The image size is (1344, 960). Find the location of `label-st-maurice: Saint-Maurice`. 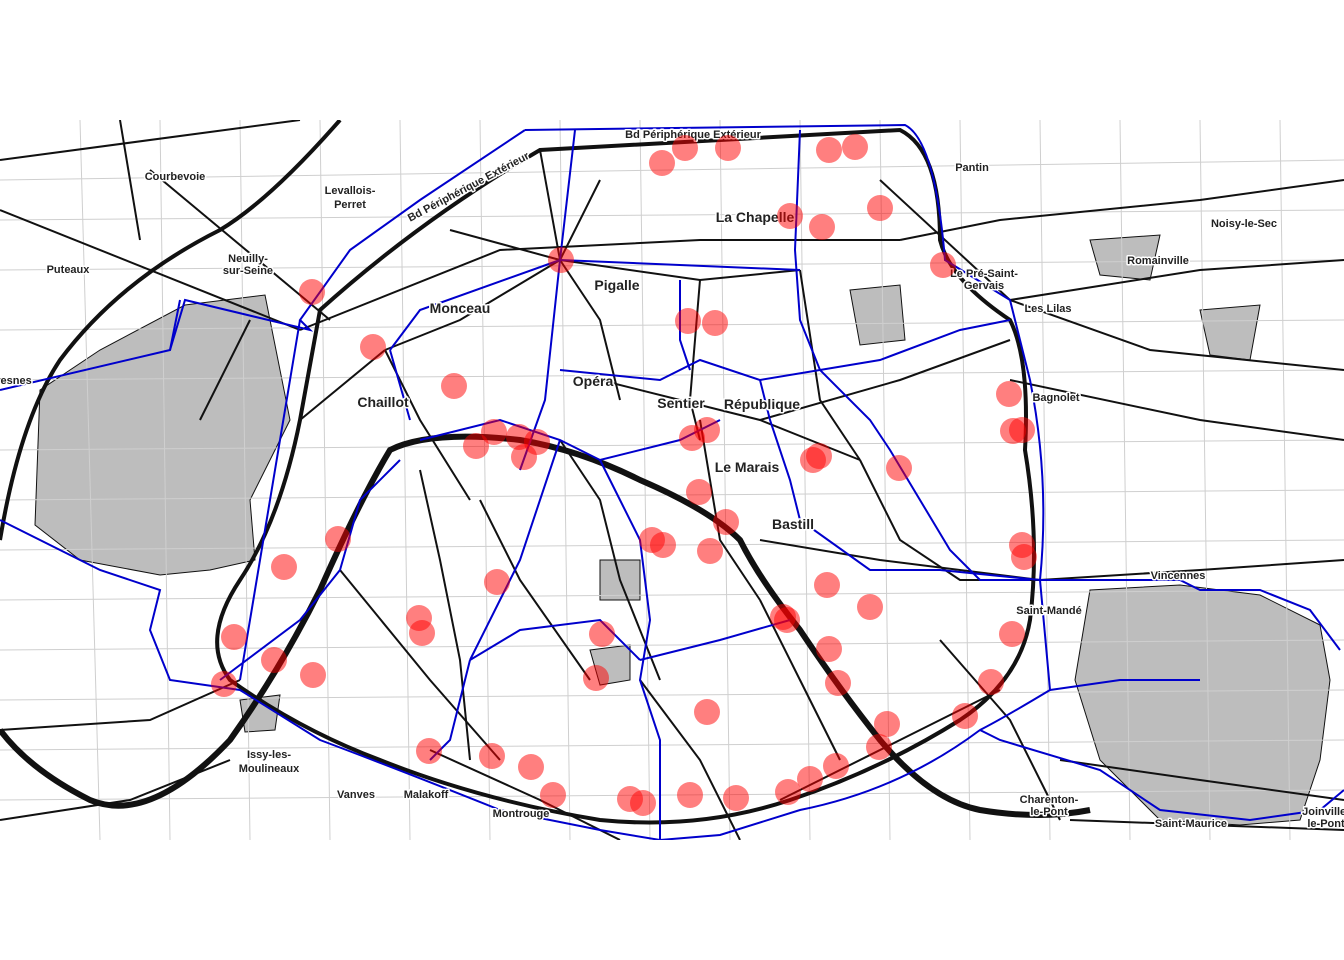

label-st-maurice: Saint-Maurice is located at coordinates (1191, 824).